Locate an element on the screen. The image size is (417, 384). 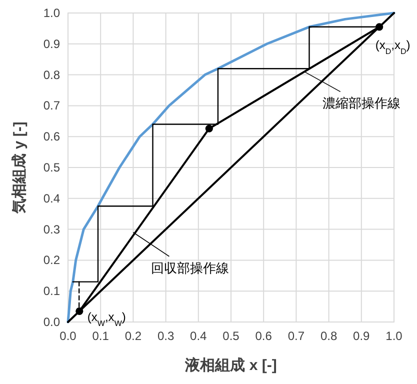
x-tick-label: 0.2 is located at coordinates (133, 336).